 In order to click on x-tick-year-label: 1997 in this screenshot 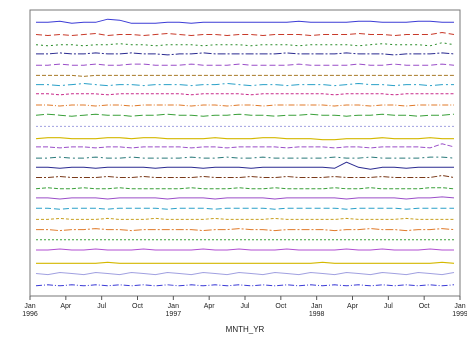, I will do `click(174, 314)`.